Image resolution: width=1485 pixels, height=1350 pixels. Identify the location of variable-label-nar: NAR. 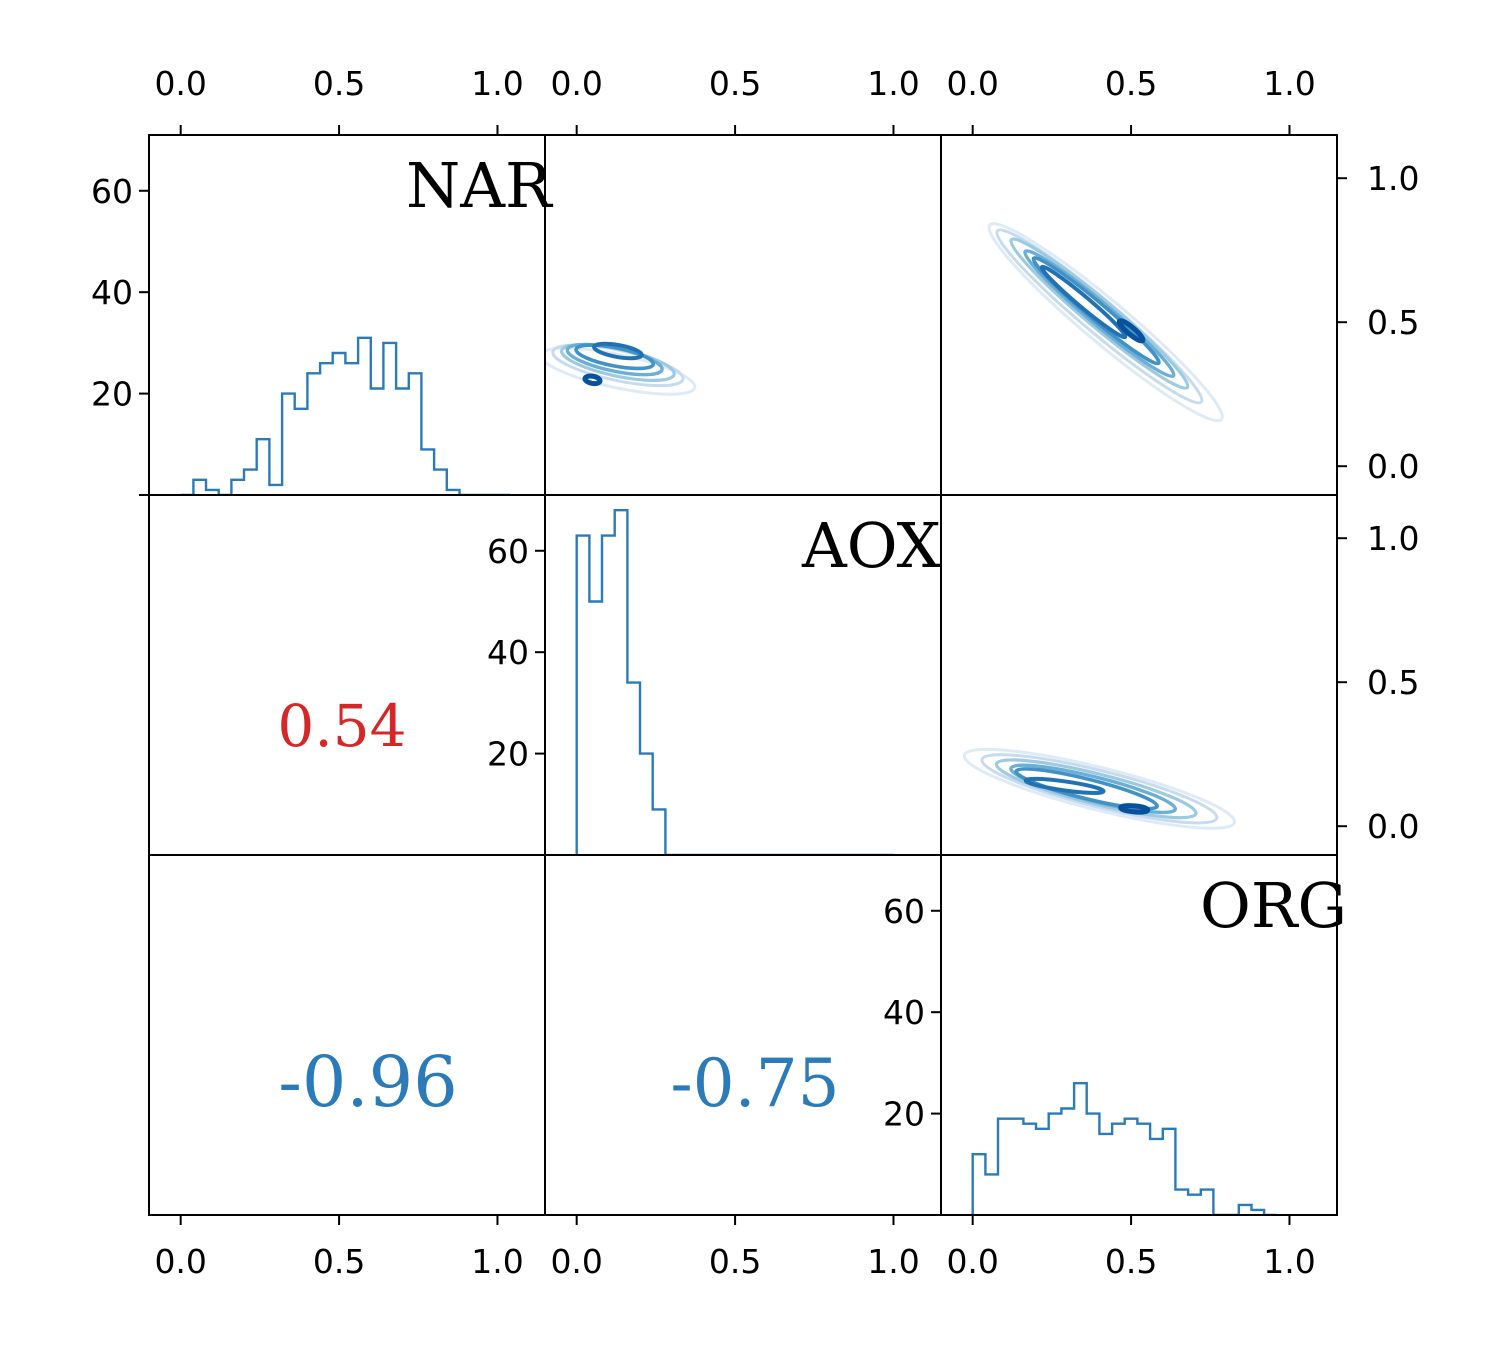
(480, 185).